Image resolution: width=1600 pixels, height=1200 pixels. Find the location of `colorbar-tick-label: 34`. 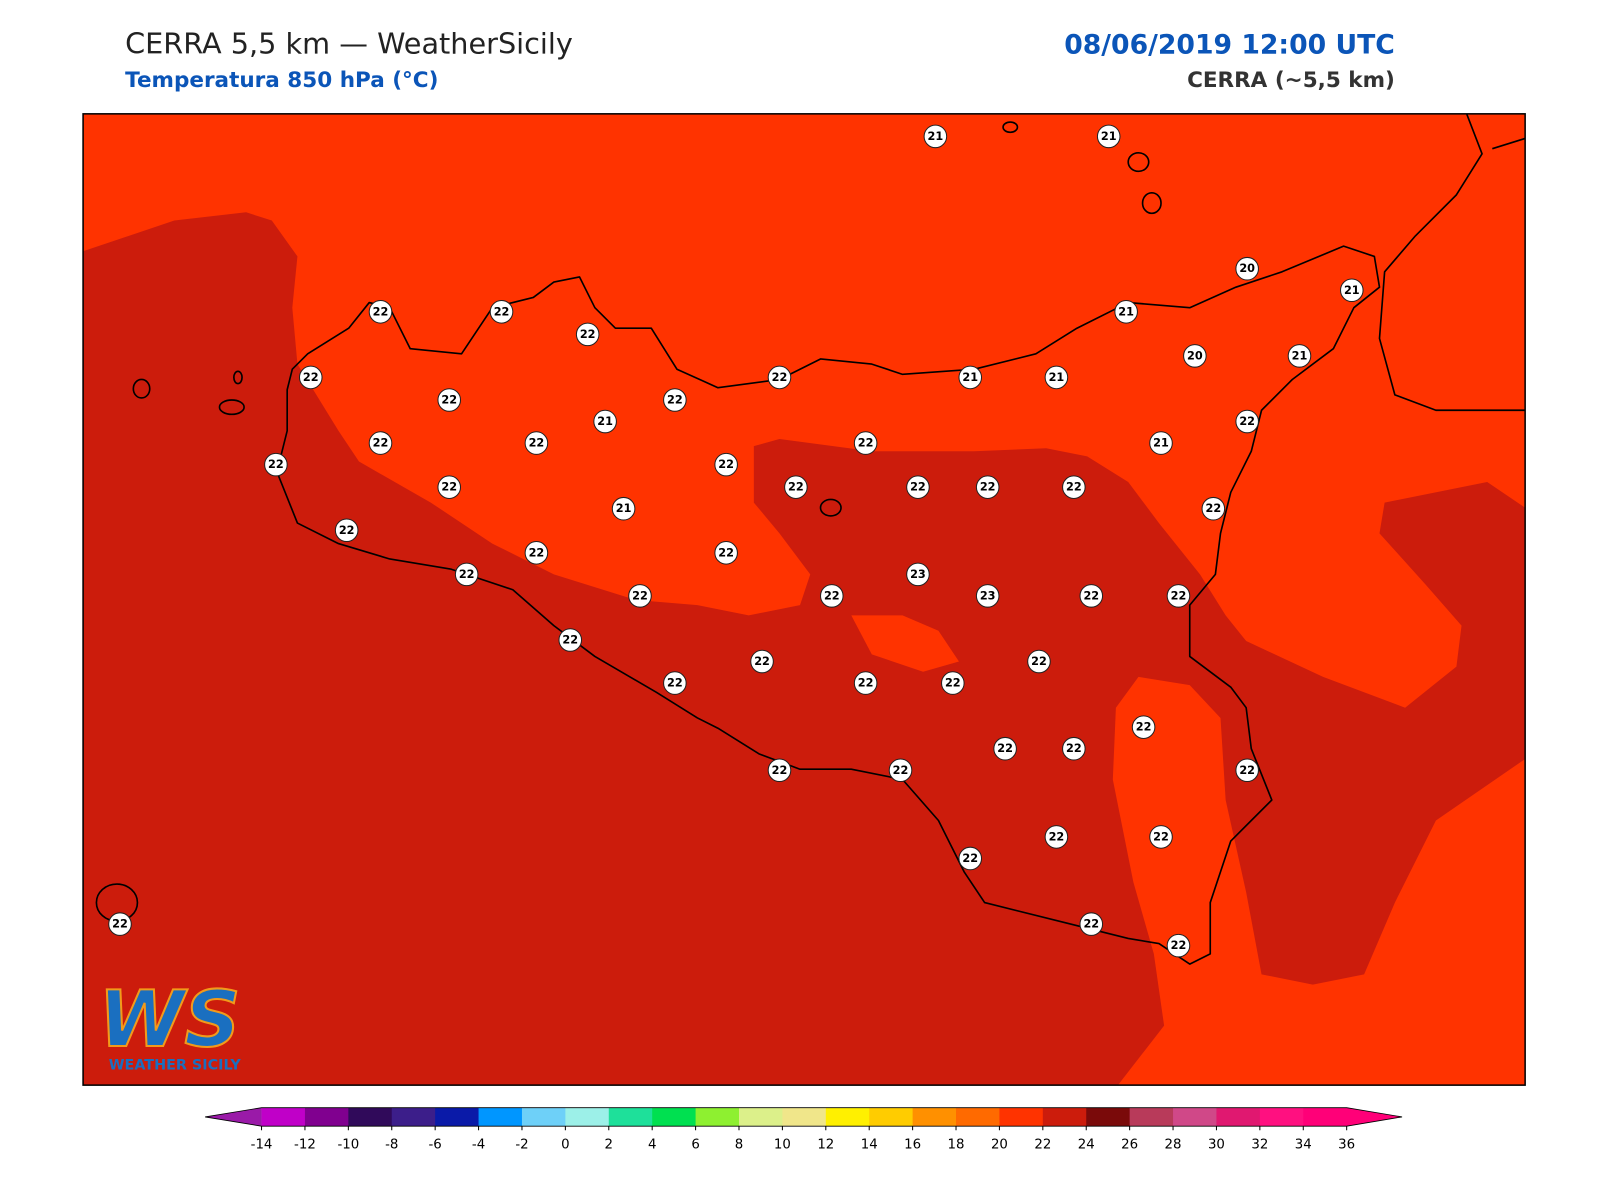

colorbar-tick-label: 34 is located at coordinates (1303, 1145).